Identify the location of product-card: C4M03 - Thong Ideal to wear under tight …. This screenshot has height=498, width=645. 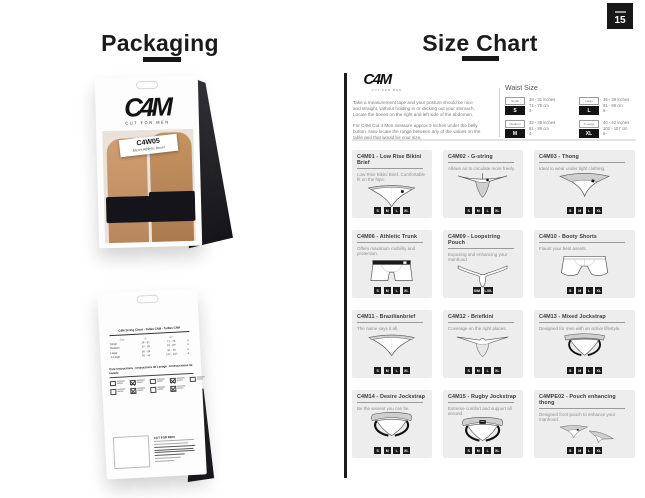
(584, 184).